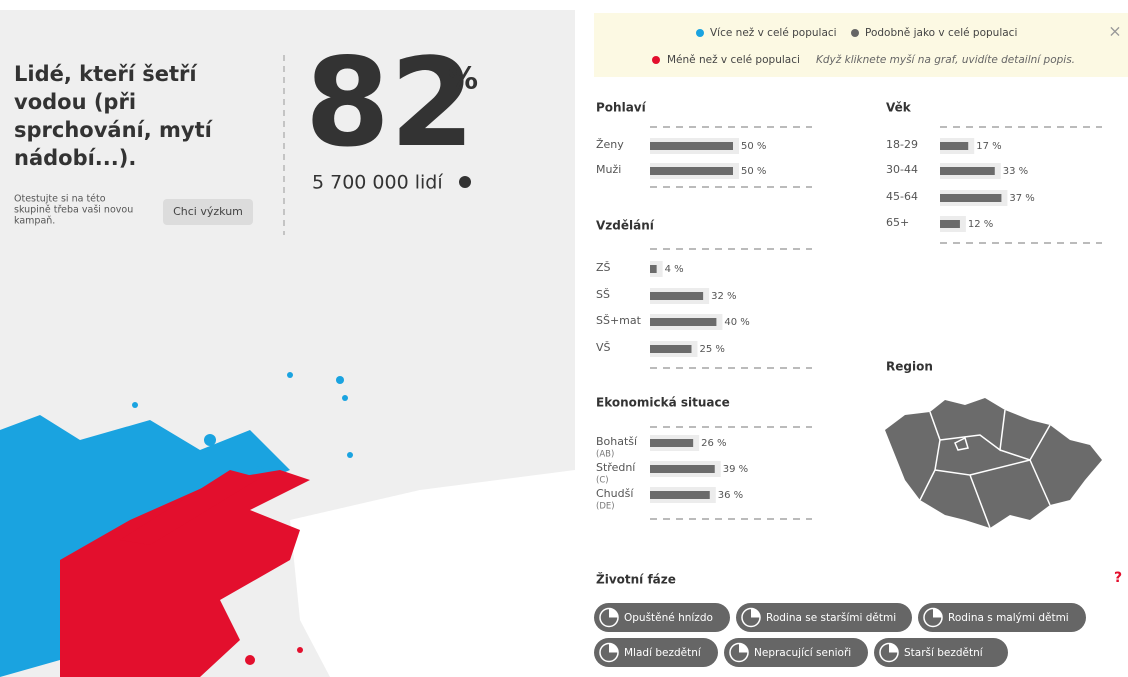 The width and height of the screenshot is (1128, 677). I want to click on cta-text: Otestujte si na této, so click(60, 199).